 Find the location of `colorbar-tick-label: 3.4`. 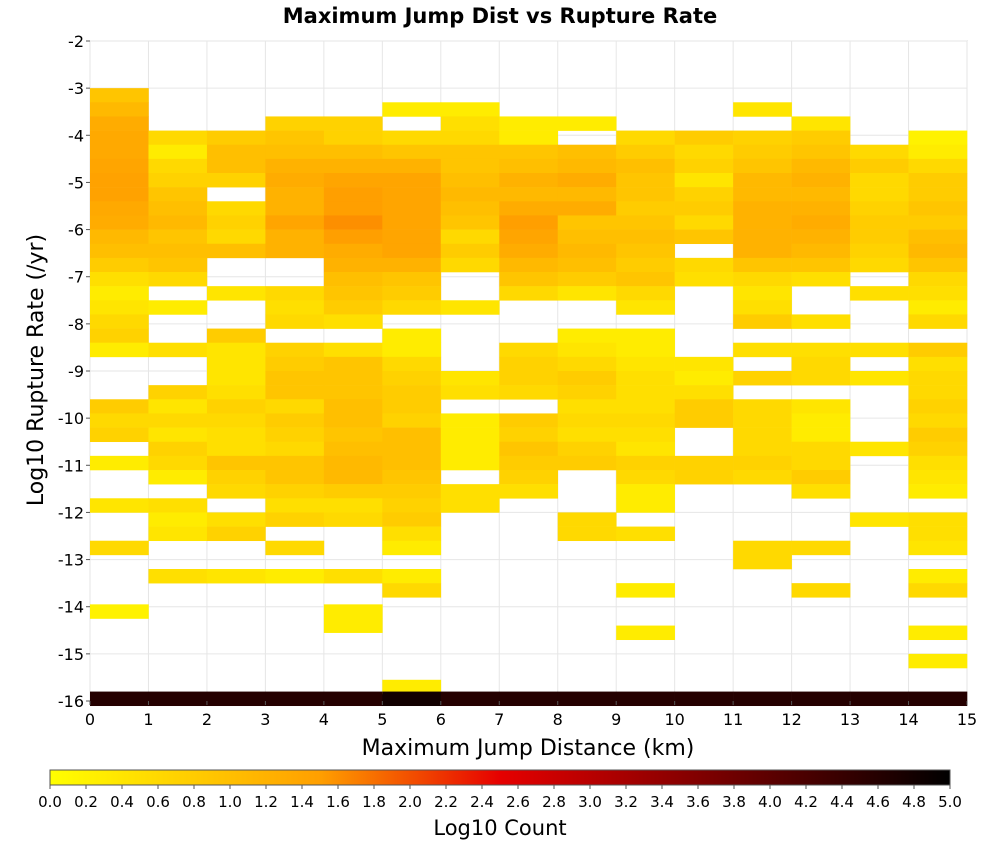

colorbar-tick-label: 3.4 is located at coordinates (662, 802).